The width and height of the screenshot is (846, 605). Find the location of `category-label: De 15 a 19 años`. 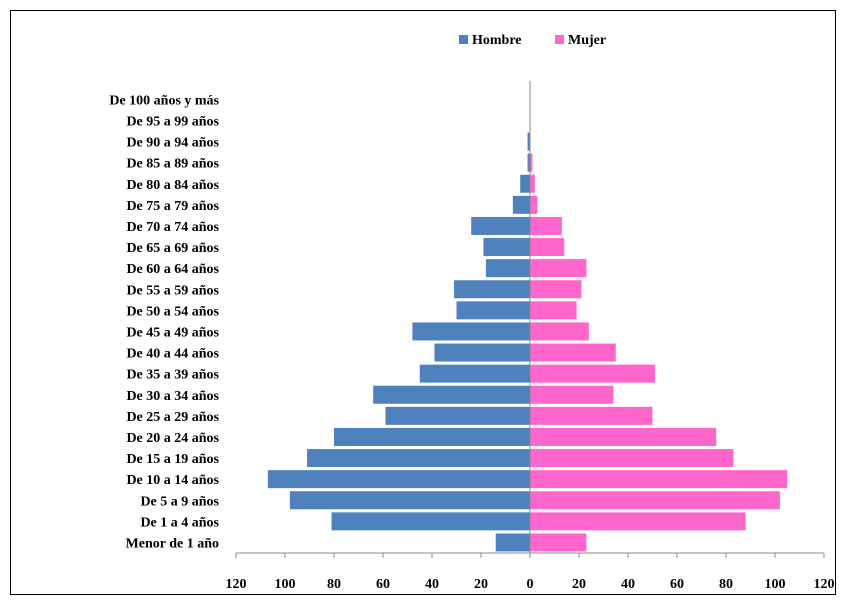

category-label: De 15 a 19 años is located at coordinates (172, 459).